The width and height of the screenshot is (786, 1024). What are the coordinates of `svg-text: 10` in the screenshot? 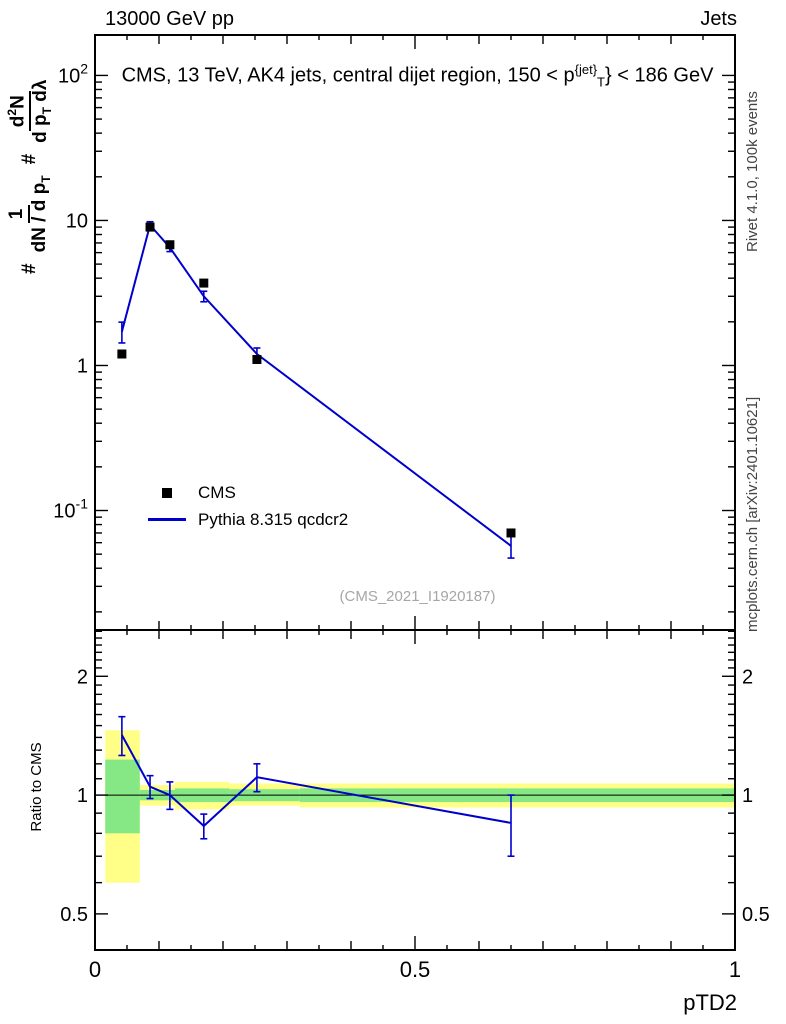 It's located at (77, 221).